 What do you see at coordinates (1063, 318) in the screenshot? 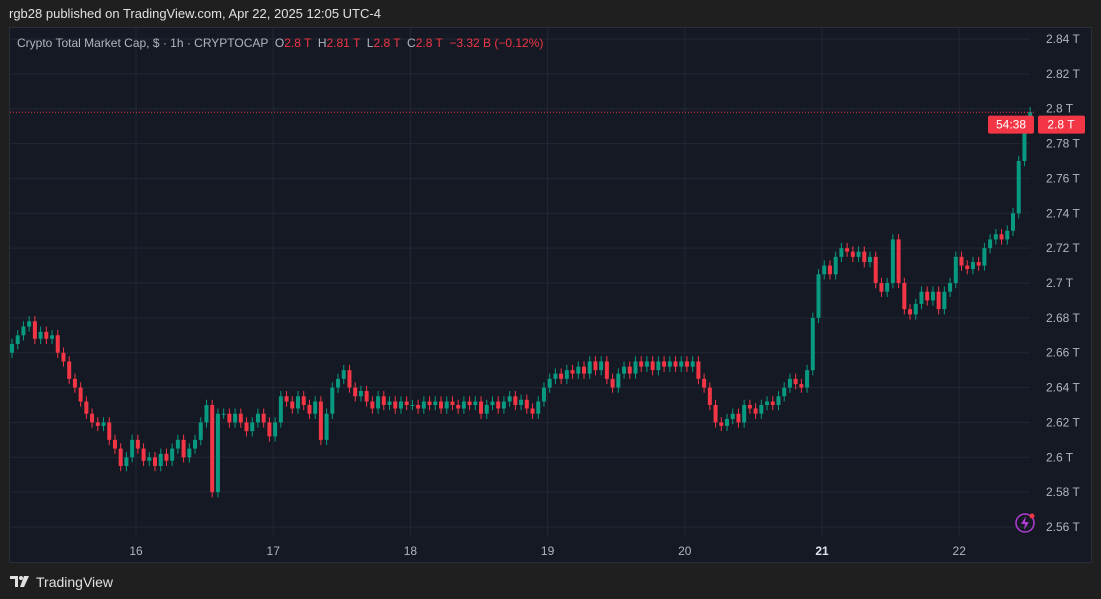
I see `y-tick-label: 2.68 T` at bounding box center [1063, 318].